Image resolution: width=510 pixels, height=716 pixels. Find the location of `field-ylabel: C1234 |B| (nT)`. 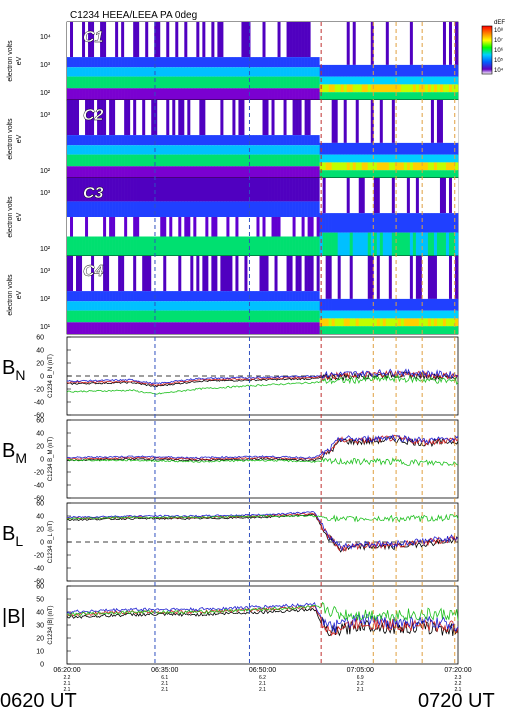

field-ylabel: C1234 |B| (nT) is located at coordinates (51, 624).